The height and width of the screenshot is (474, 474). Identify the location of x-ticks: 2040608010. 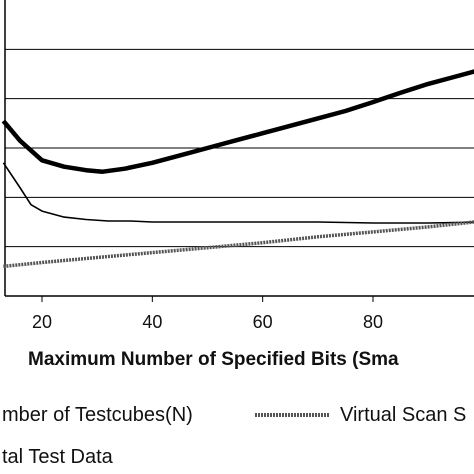
(253, 314).